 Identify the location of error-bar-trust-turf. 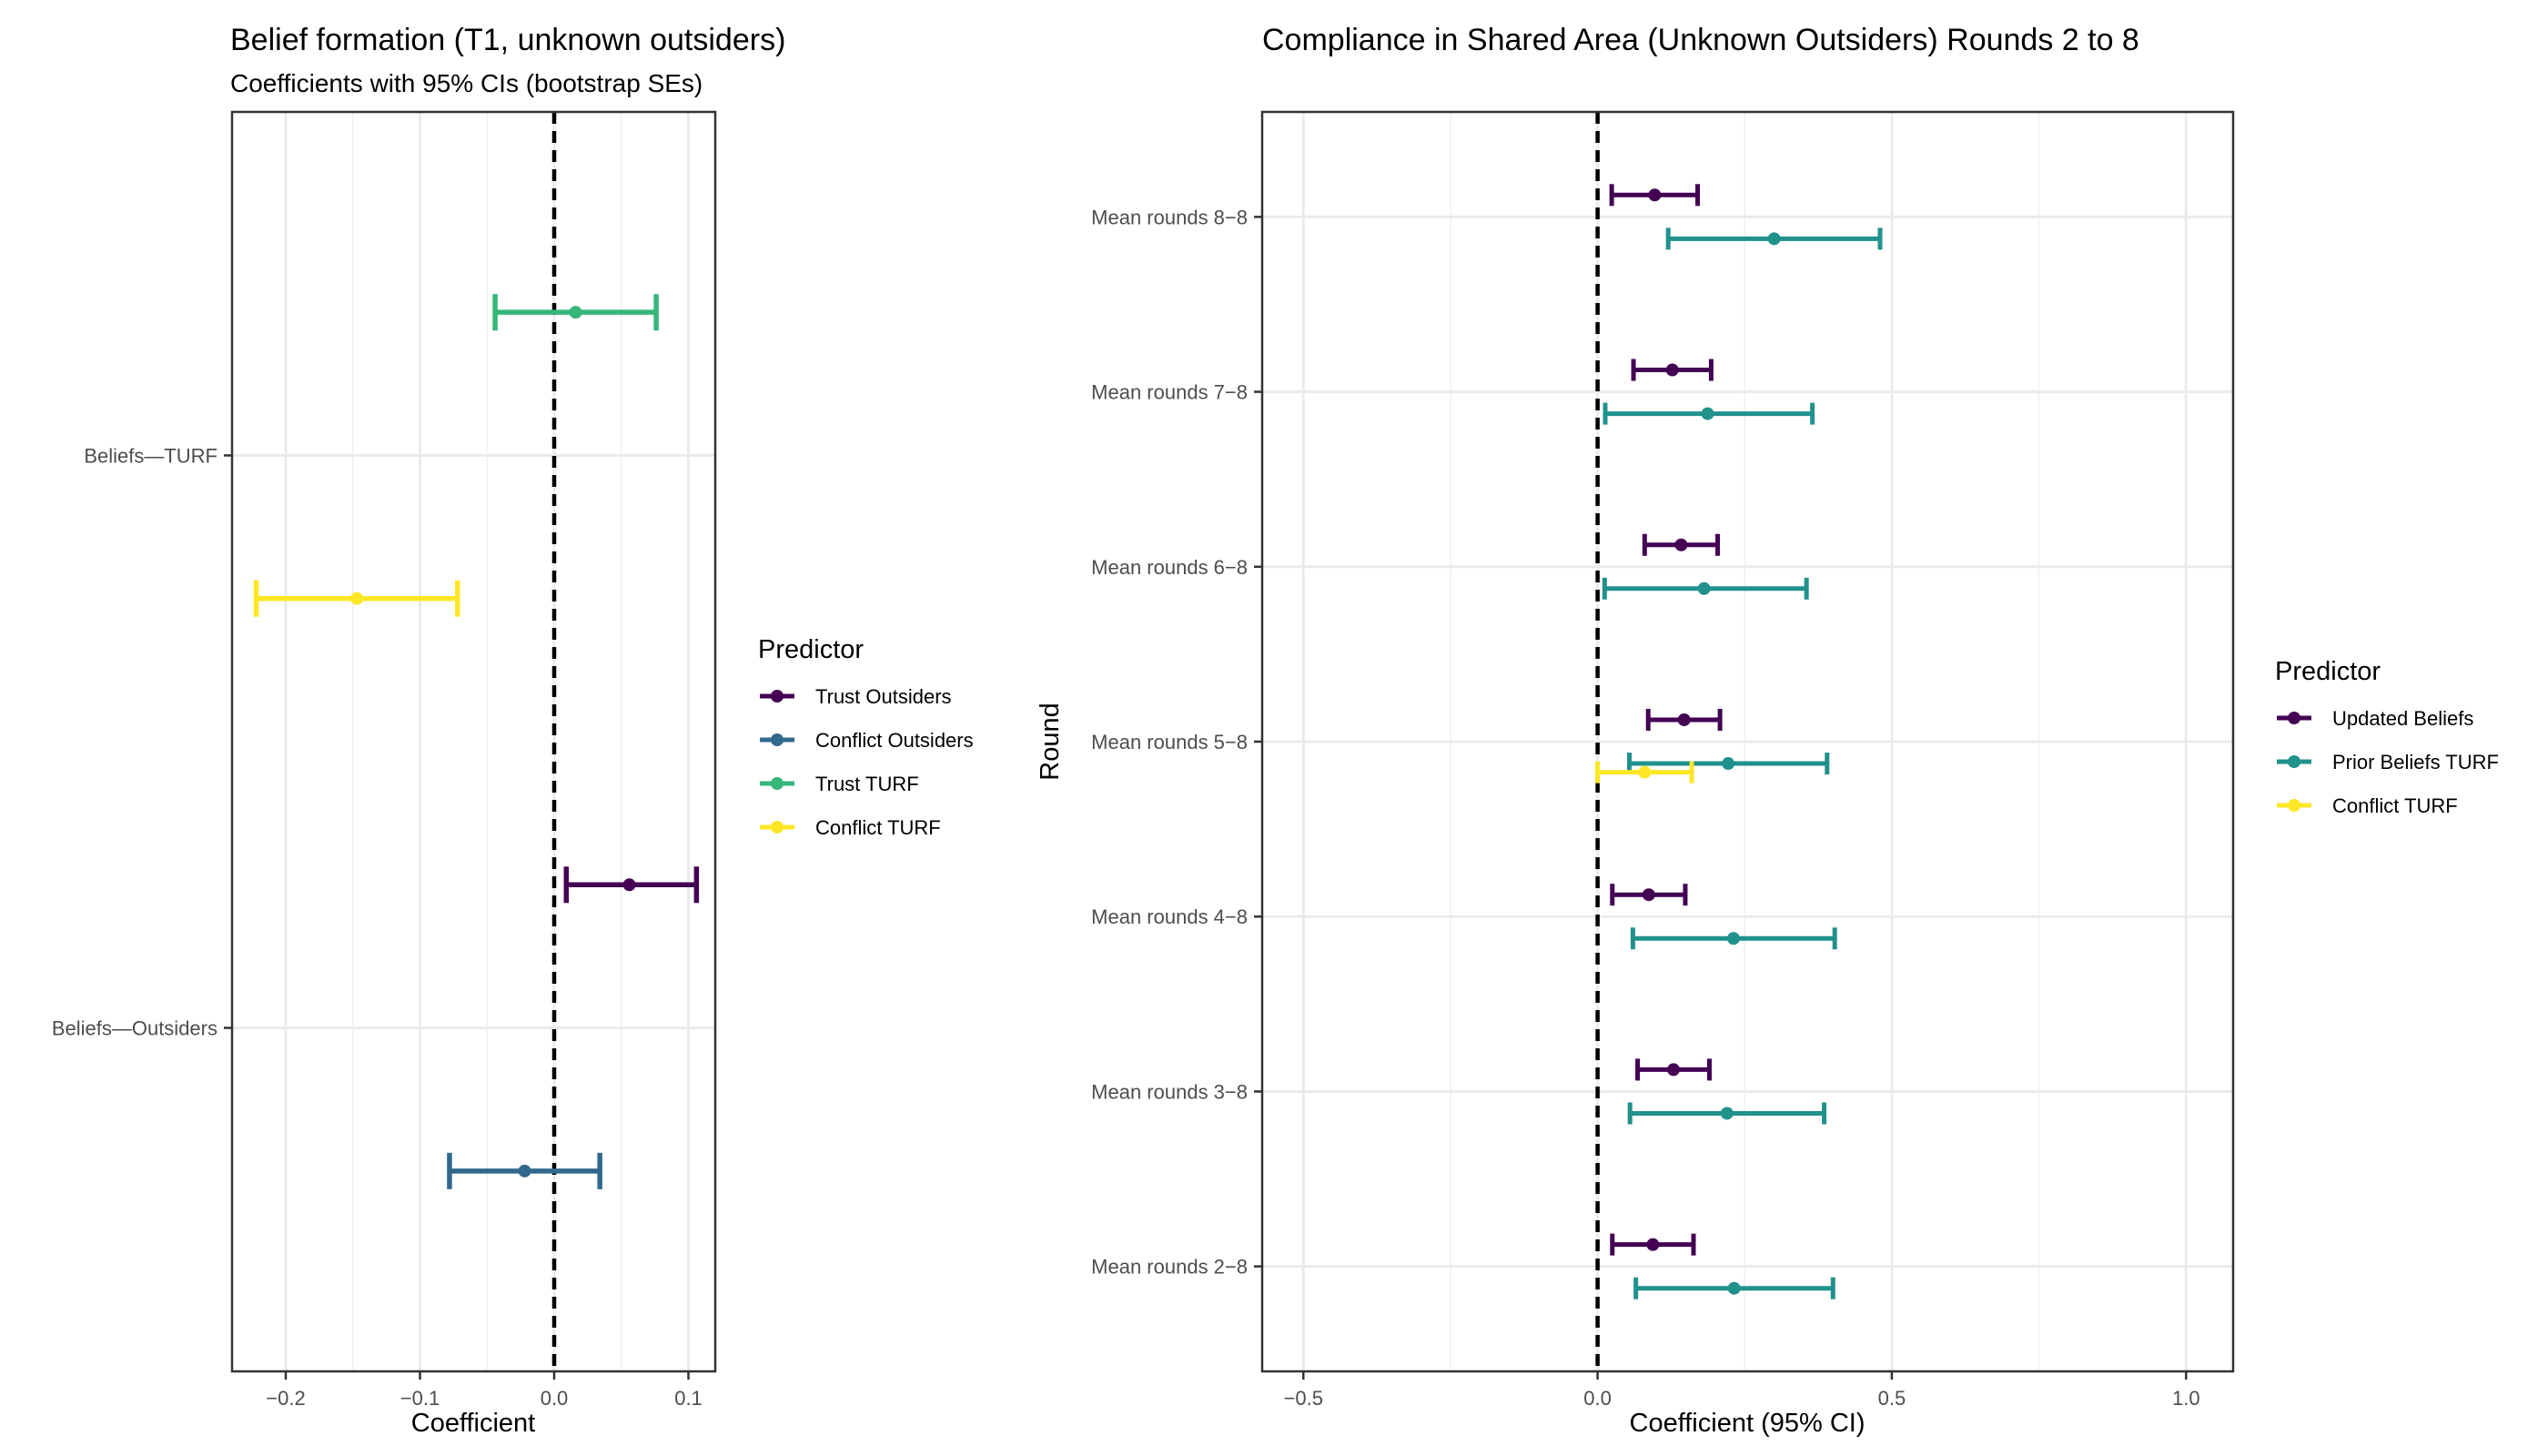
(576, 313).